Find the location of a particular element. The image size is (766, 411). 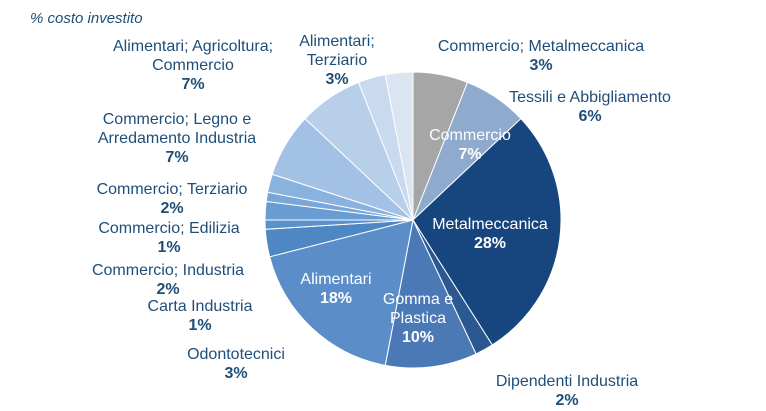

slice-label: Gomma e Plastica 10% is located at coordinates (418, 318).